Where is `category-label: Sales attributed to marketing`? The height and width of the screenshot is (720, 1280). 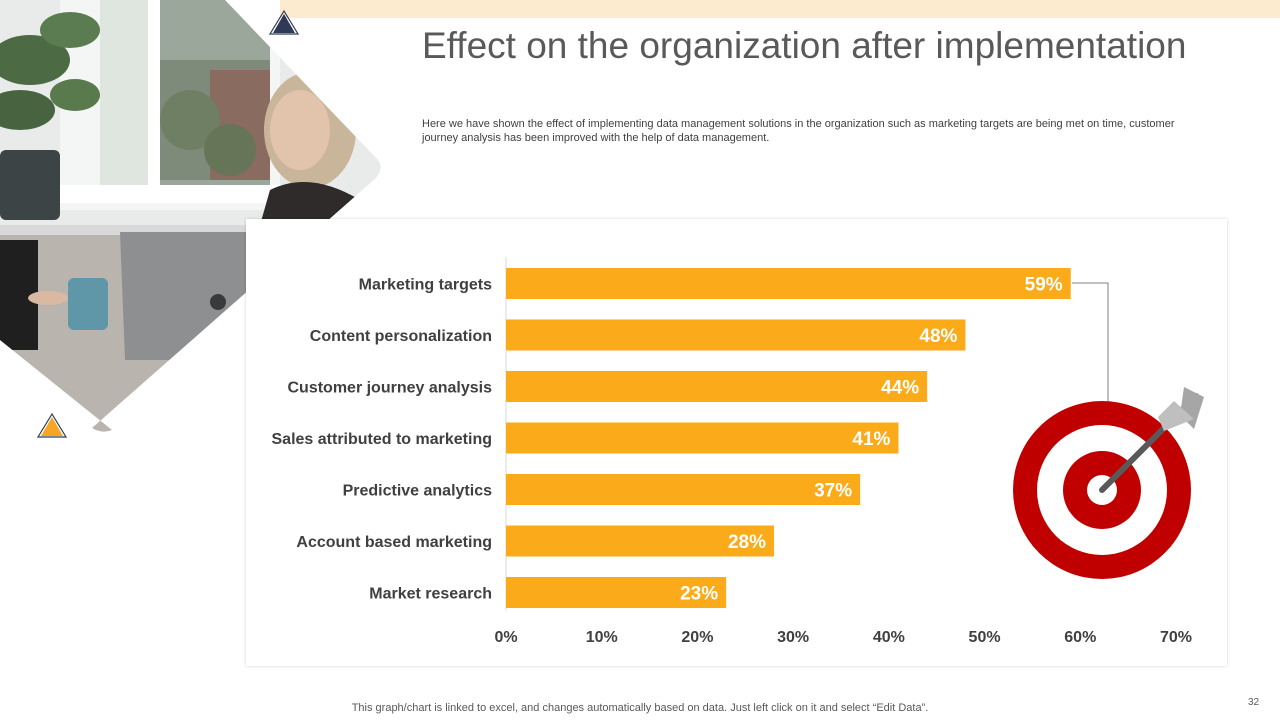
category-label: Sales attributed to marketing is located at coordinates (382, 439).